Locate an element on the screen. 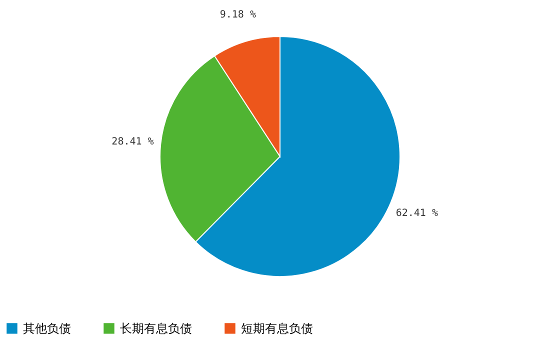 The image size is (560, 346). data-label: 9.18 % is located at coordinates (238, 15).